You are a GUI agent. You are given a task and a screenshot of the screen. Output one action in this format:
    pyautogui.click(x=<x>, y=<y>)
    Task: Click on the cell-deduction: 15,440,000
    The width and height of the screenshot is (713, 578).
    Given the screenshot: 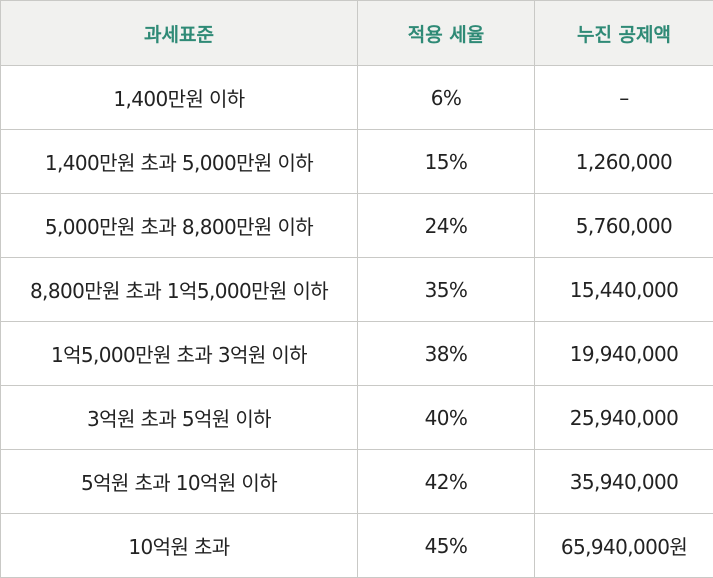 What is the action you would take?
    pyautogui.click(x=624, y=290)
    